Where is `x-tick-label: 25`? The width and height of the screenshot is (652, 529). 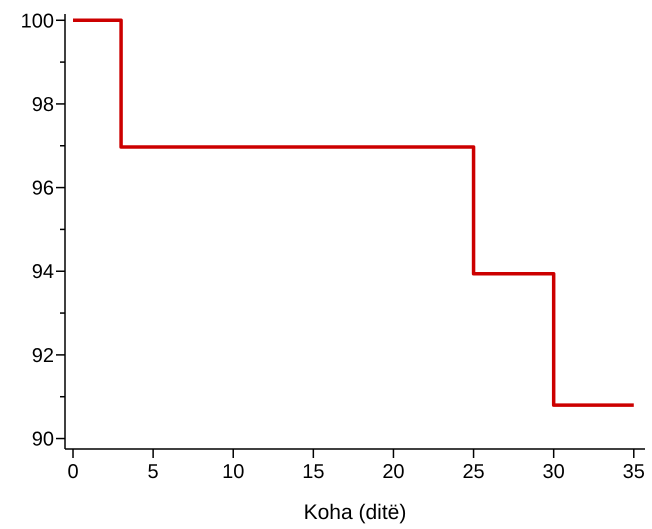 x-tick-label: 25 is located at coordinates (473, 472).